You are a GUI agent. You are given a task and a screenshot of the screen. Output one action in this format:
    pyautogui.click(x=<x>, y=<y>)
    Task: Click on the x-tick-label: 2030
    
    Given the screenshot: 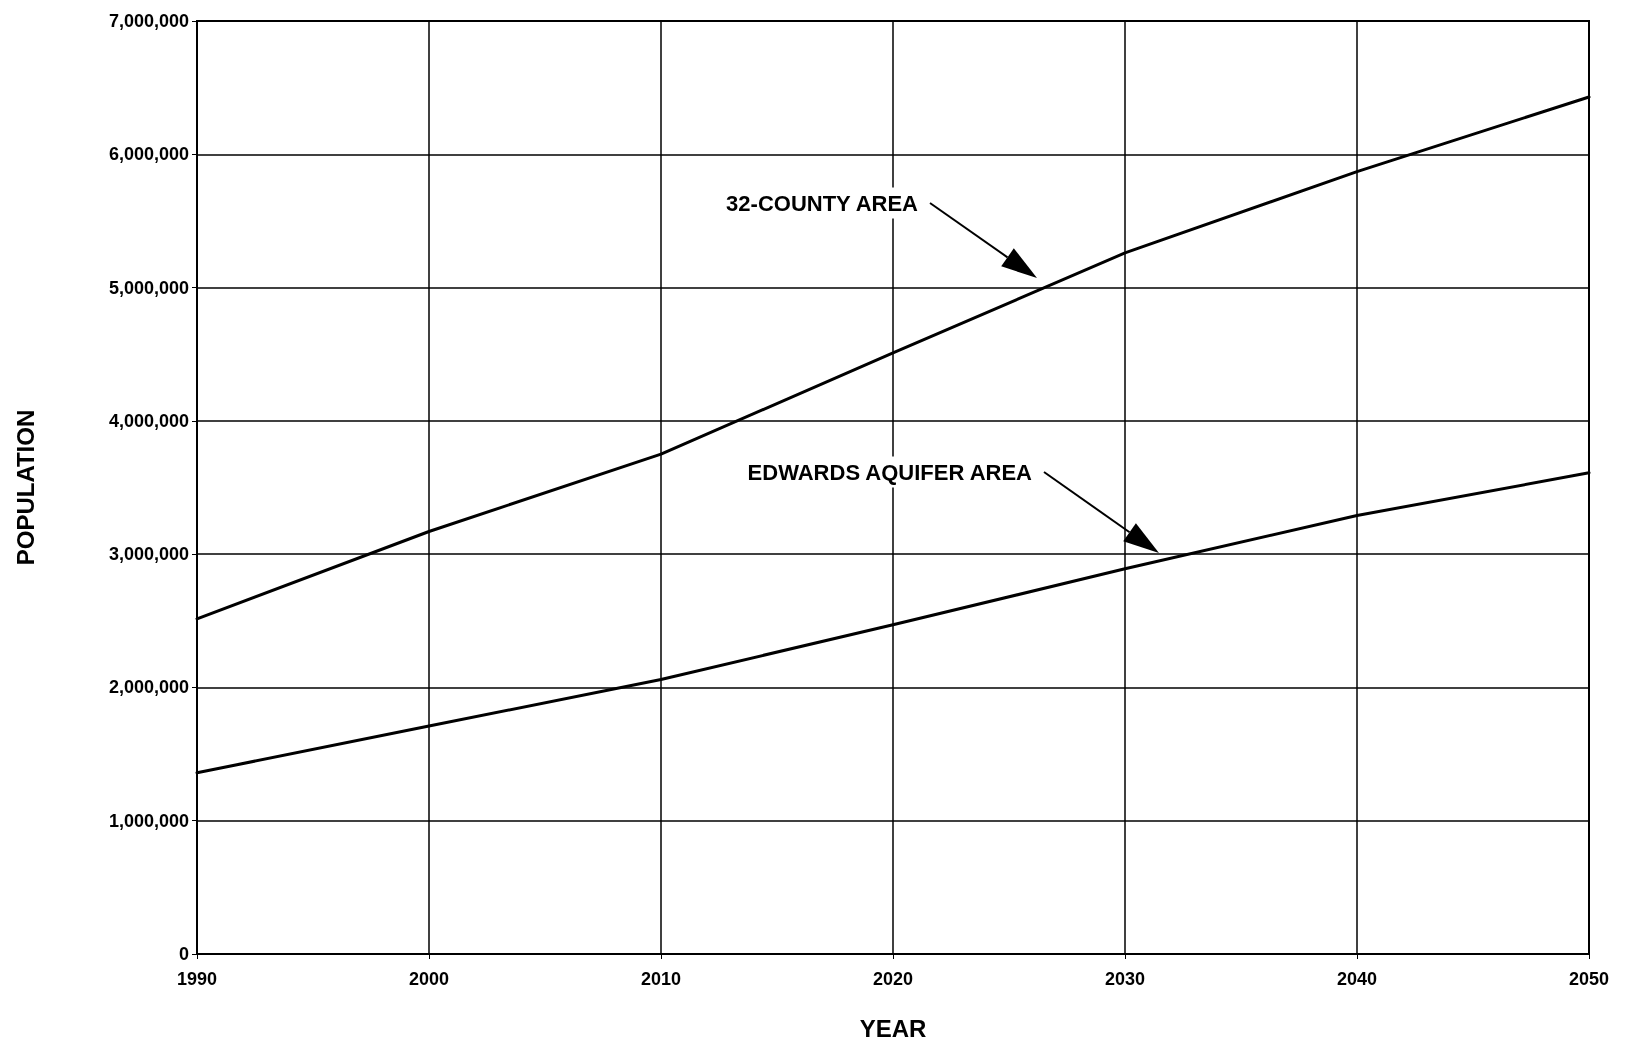 What is the action you would take?
    pyautogui.click(x=1125, y=979)
    